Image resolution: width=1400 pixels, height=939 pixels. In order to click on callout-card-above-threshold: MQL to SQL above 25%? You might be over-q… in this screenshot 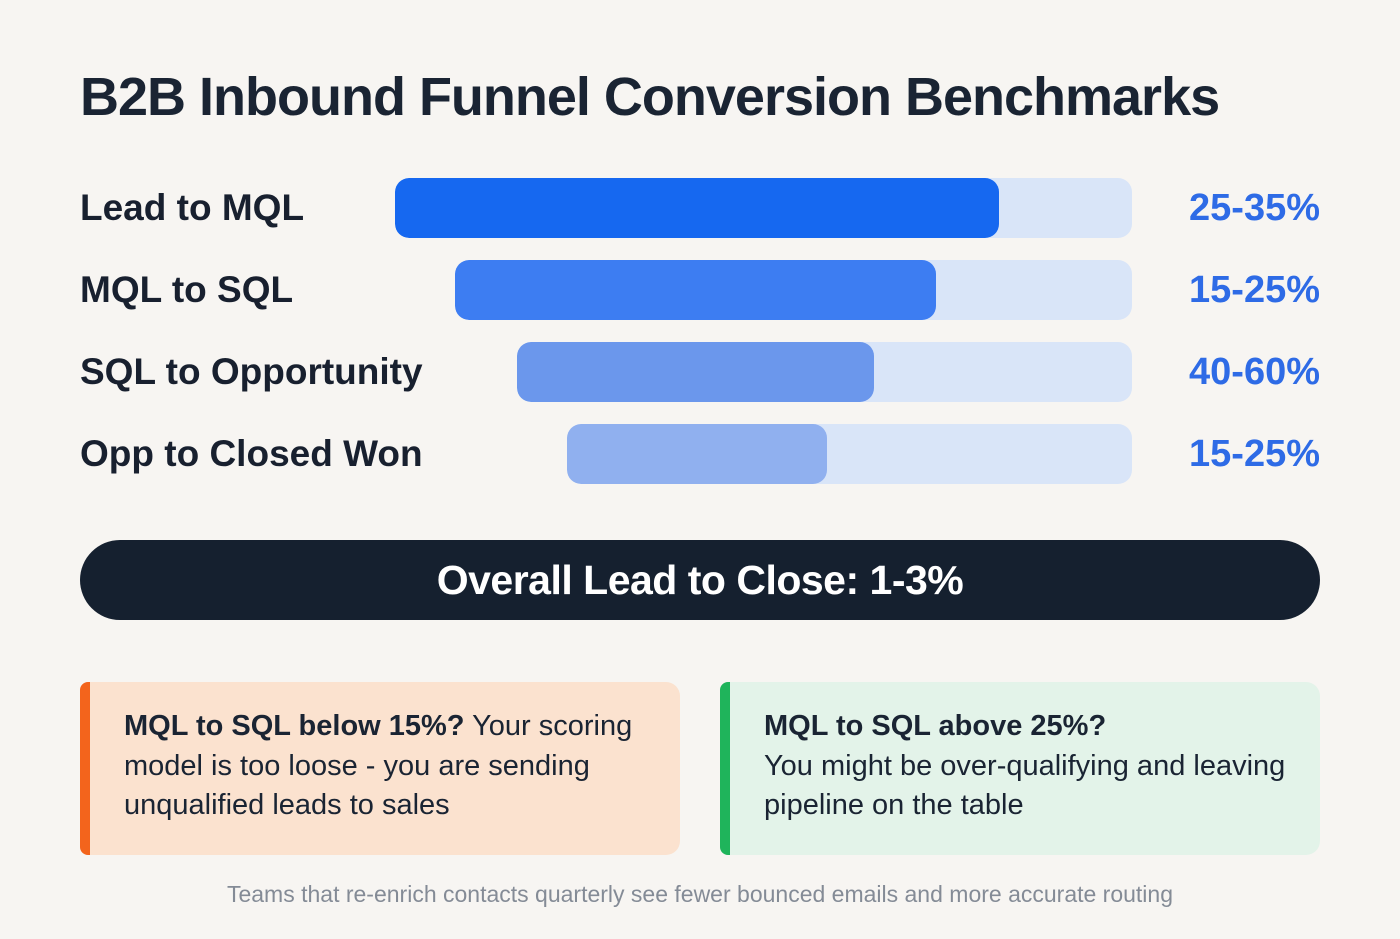, I will do `click(1020, 769)`.